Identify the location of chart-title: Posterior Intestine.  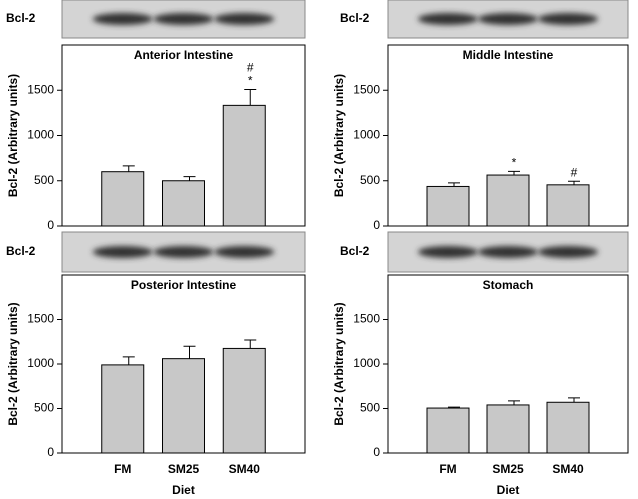
(184, 285).